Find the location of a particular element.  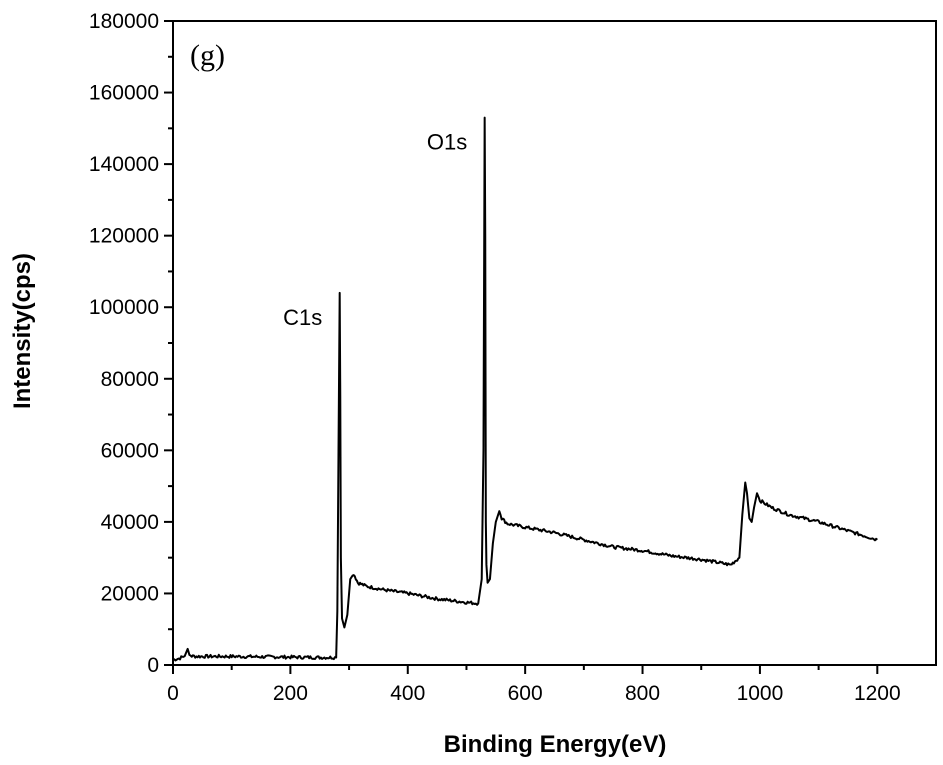

x-tick-label: 400 is located at coordinates (407, 693).